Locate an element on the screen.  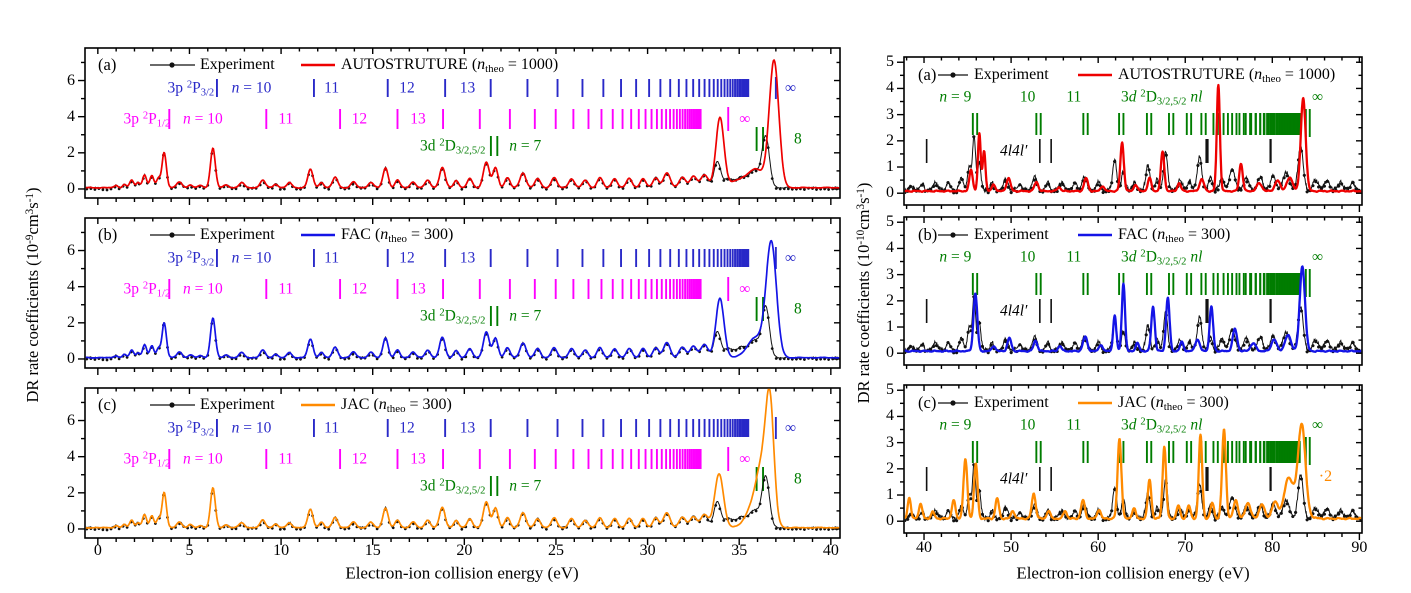
x-tick-label: 90 is located at coordinates (1359, 547).